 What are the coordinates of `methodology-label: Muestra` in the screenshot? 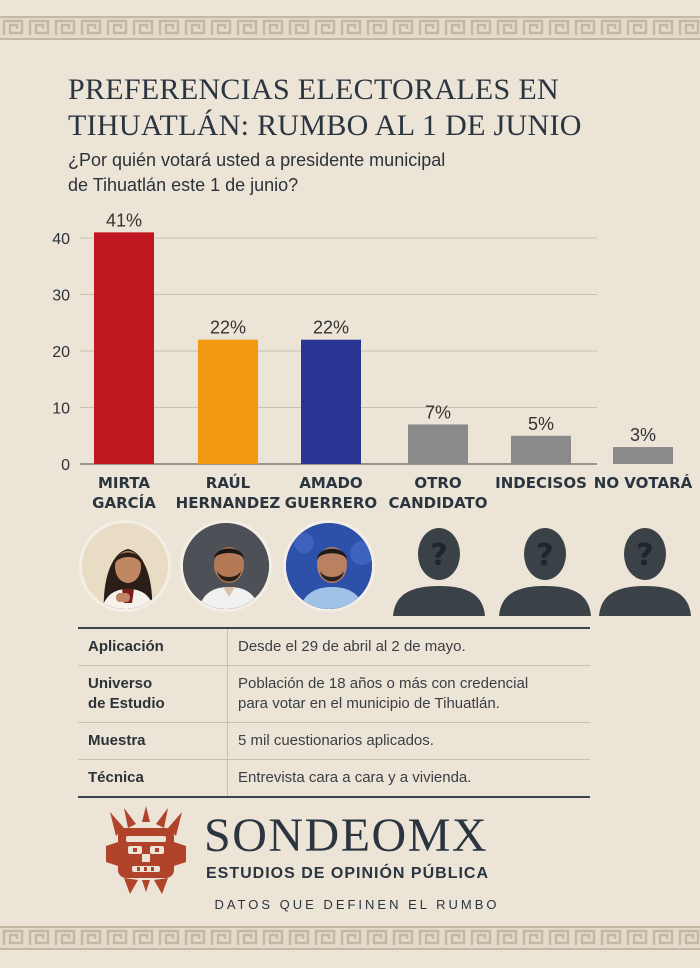 It's located at (153, 741).